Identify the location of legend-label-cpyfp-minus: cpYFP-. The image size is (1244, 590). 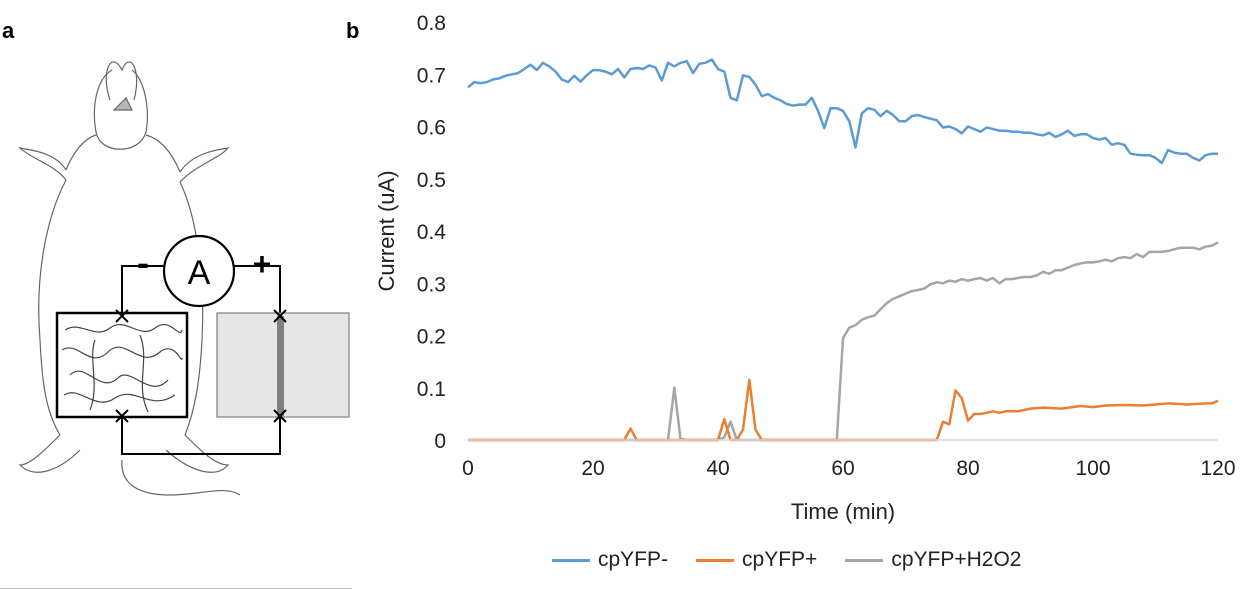
(633, 559).